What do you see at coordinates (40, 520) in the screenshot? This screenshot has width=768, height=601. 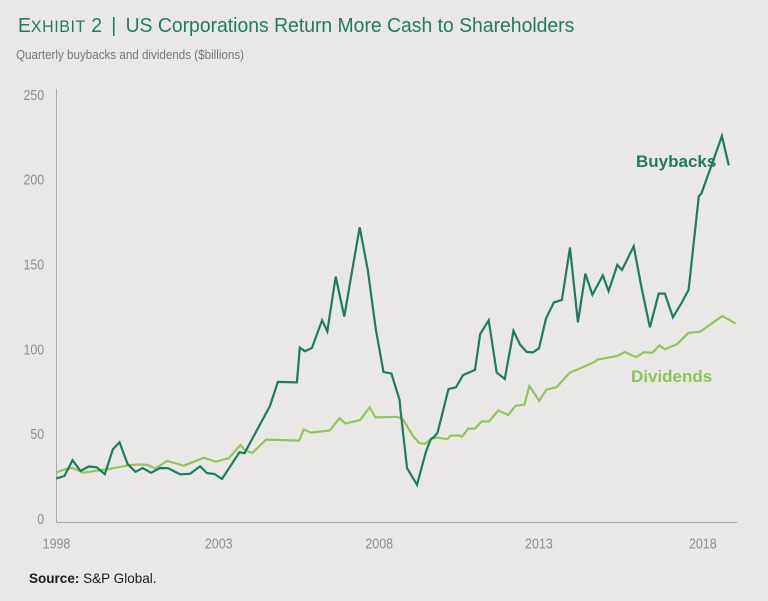 I see `svg-text: 0` at bounding box center [40, 520].